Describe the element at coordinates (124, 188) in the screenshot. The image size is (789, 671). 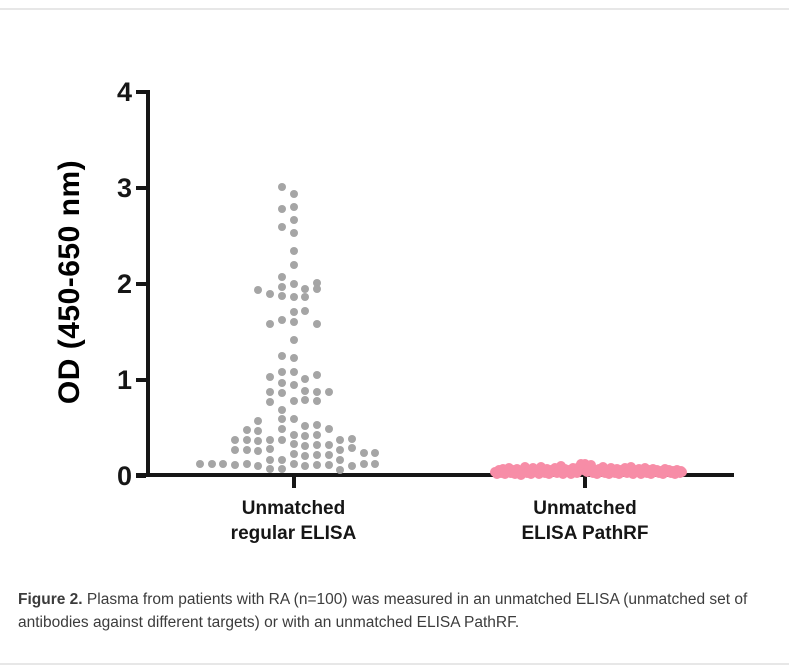
I see `y-axis-tick-label: 3` at that location.